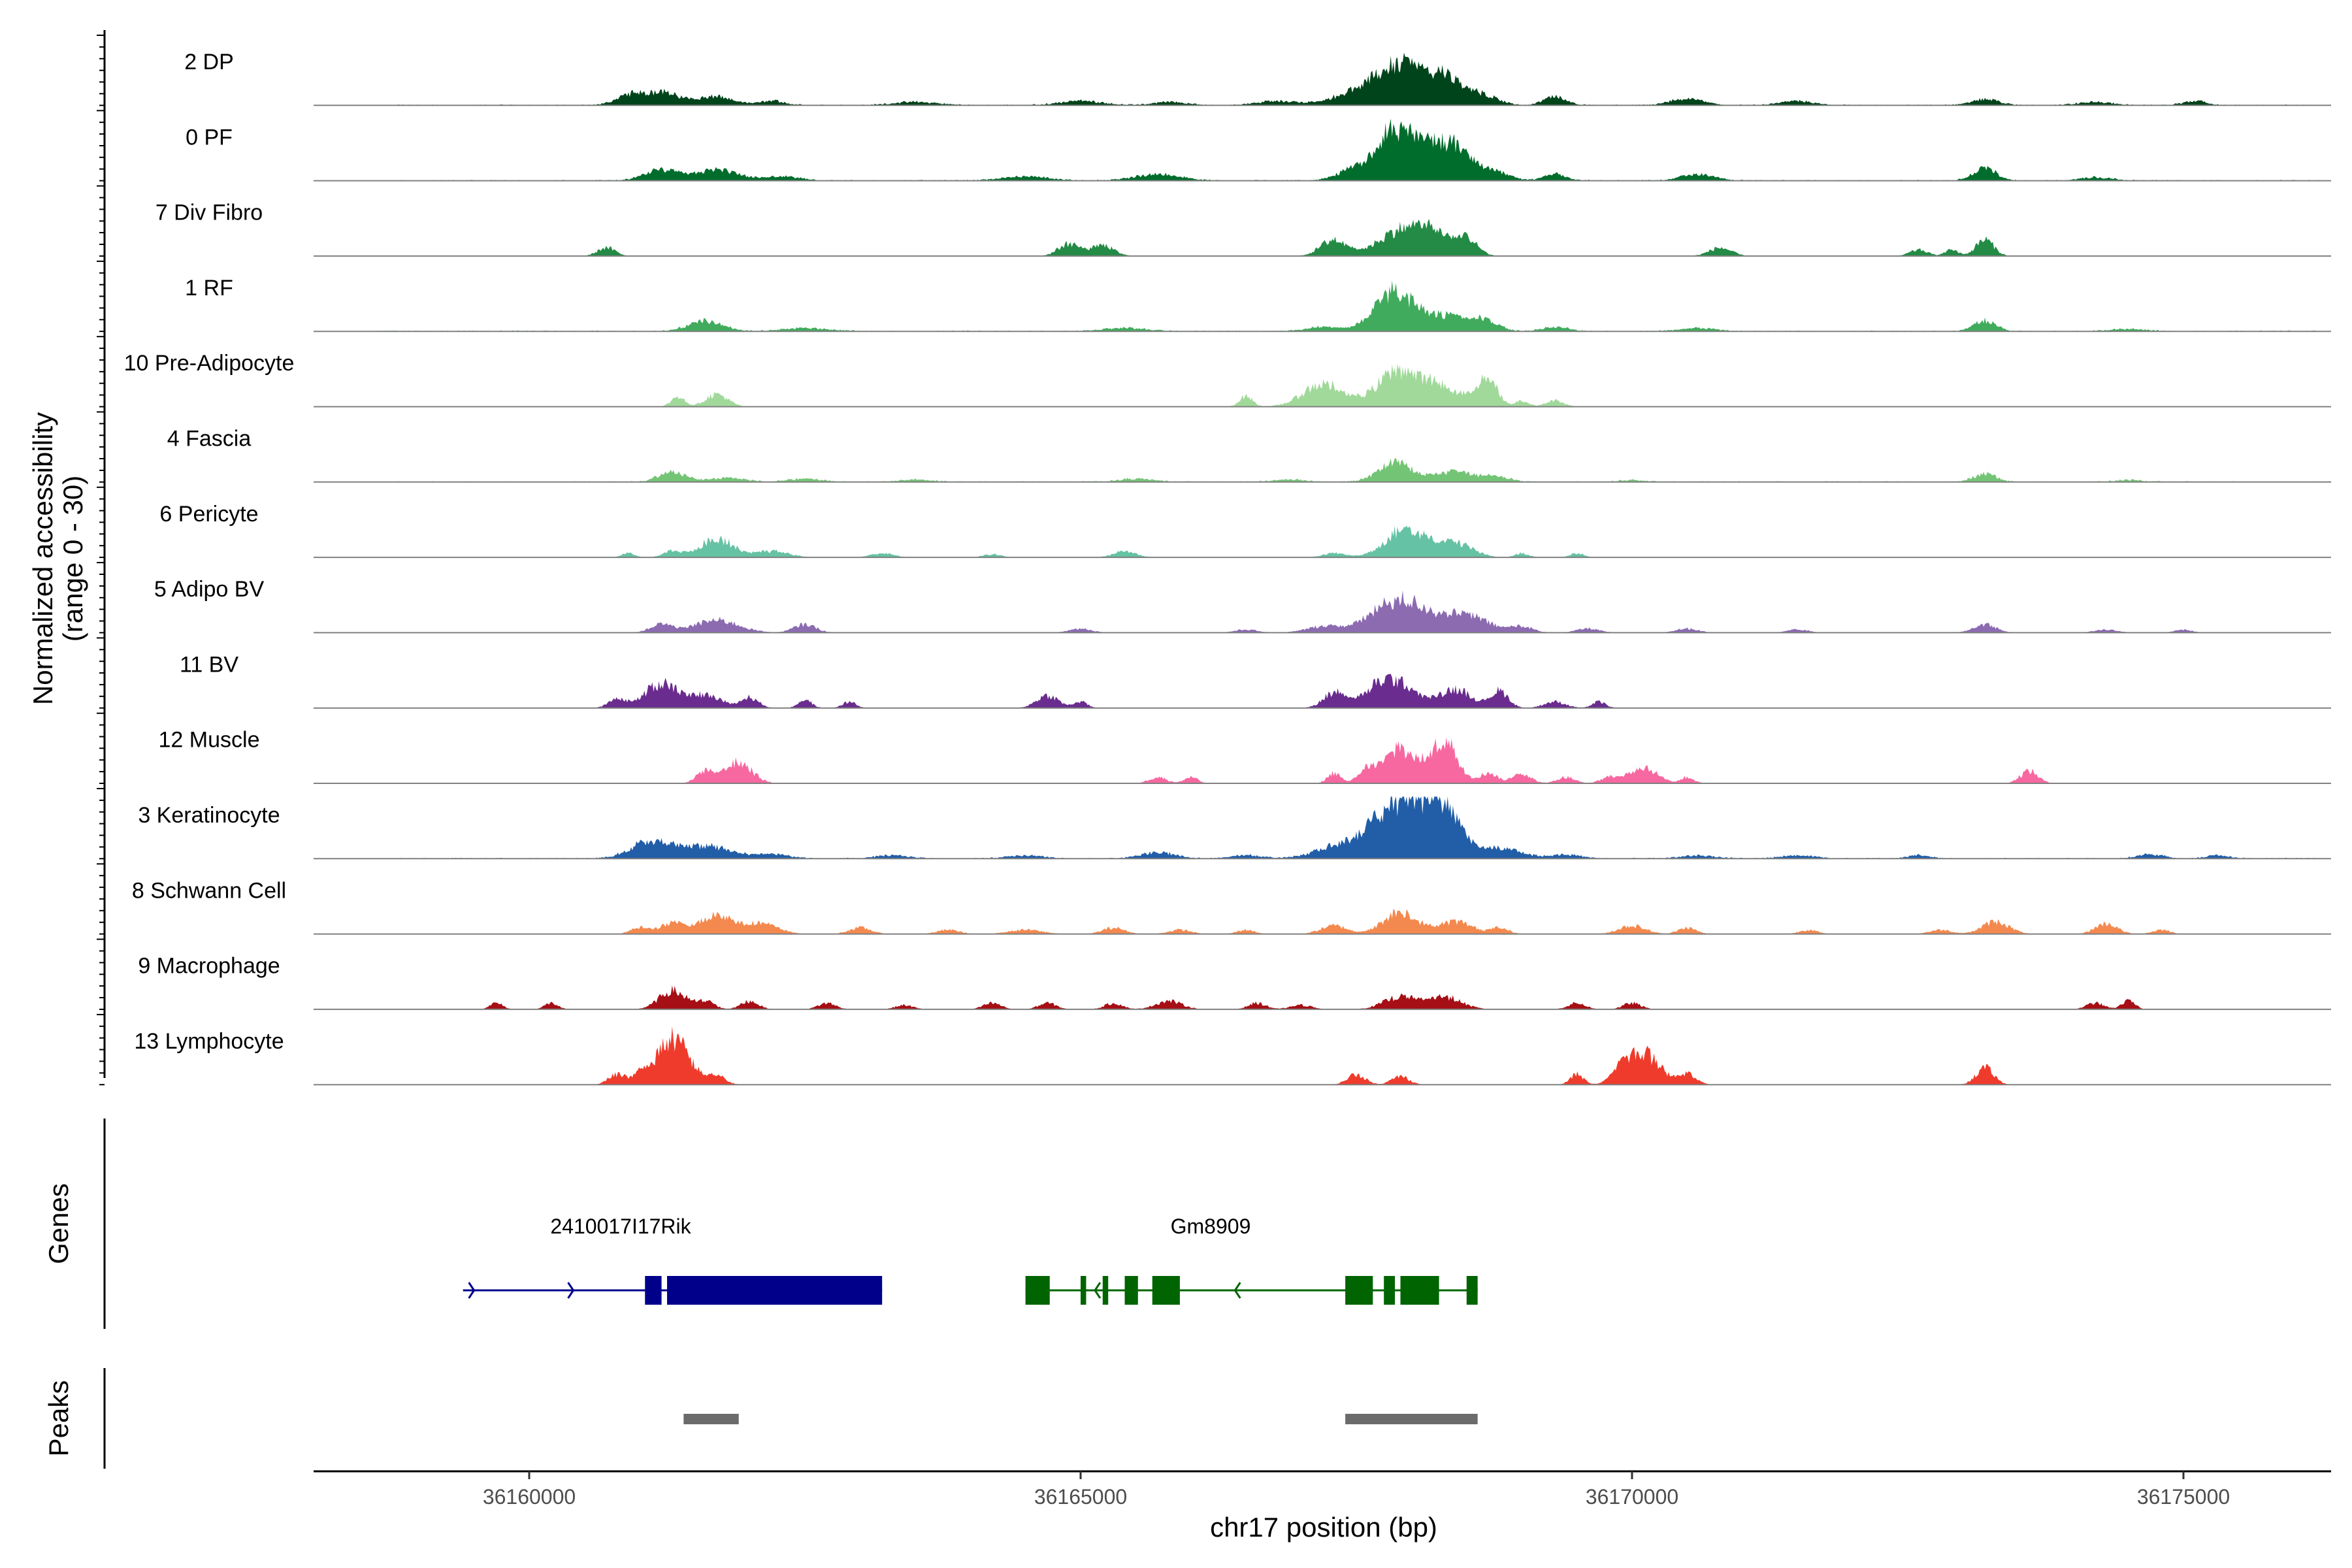  I want to click on track-label: 9 Macrophage, so click(209, 966).